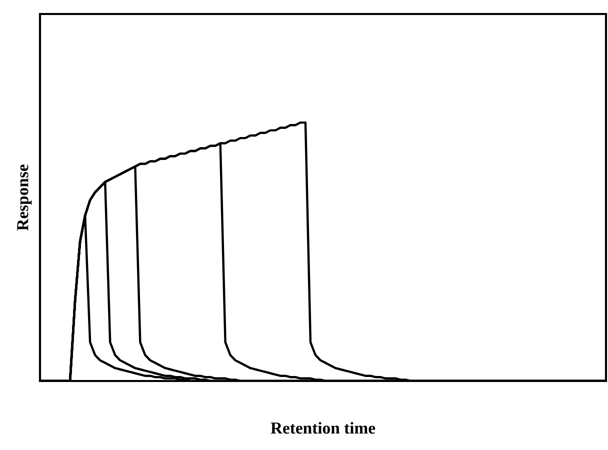 The image size is (608, 450). What do you see at coordinates (323, 428) in the screenshot?
I see `x-axis-title: Retention time` at bounding box center [323, 428].